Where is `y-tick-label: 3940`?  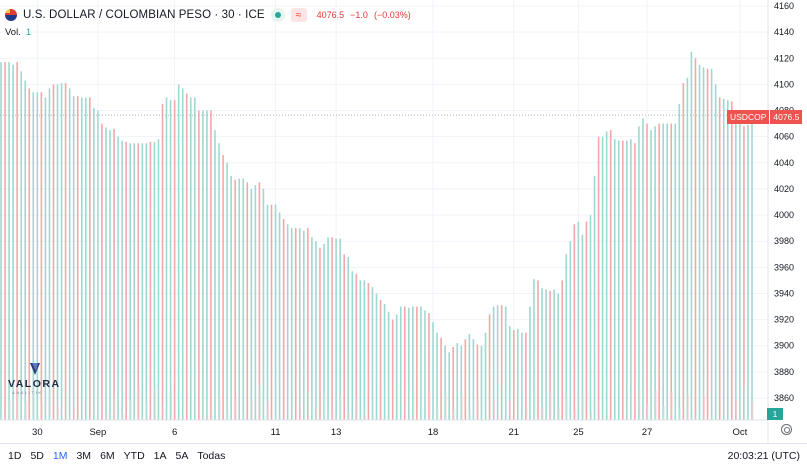
y-tick-label: 3940 is located at coordinates (784, 293).